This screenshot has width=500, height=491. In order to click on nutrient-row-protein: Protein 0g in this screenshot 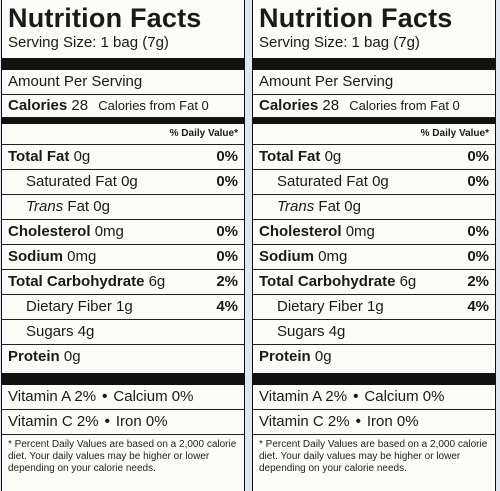, I will do `click(123, 357)`.